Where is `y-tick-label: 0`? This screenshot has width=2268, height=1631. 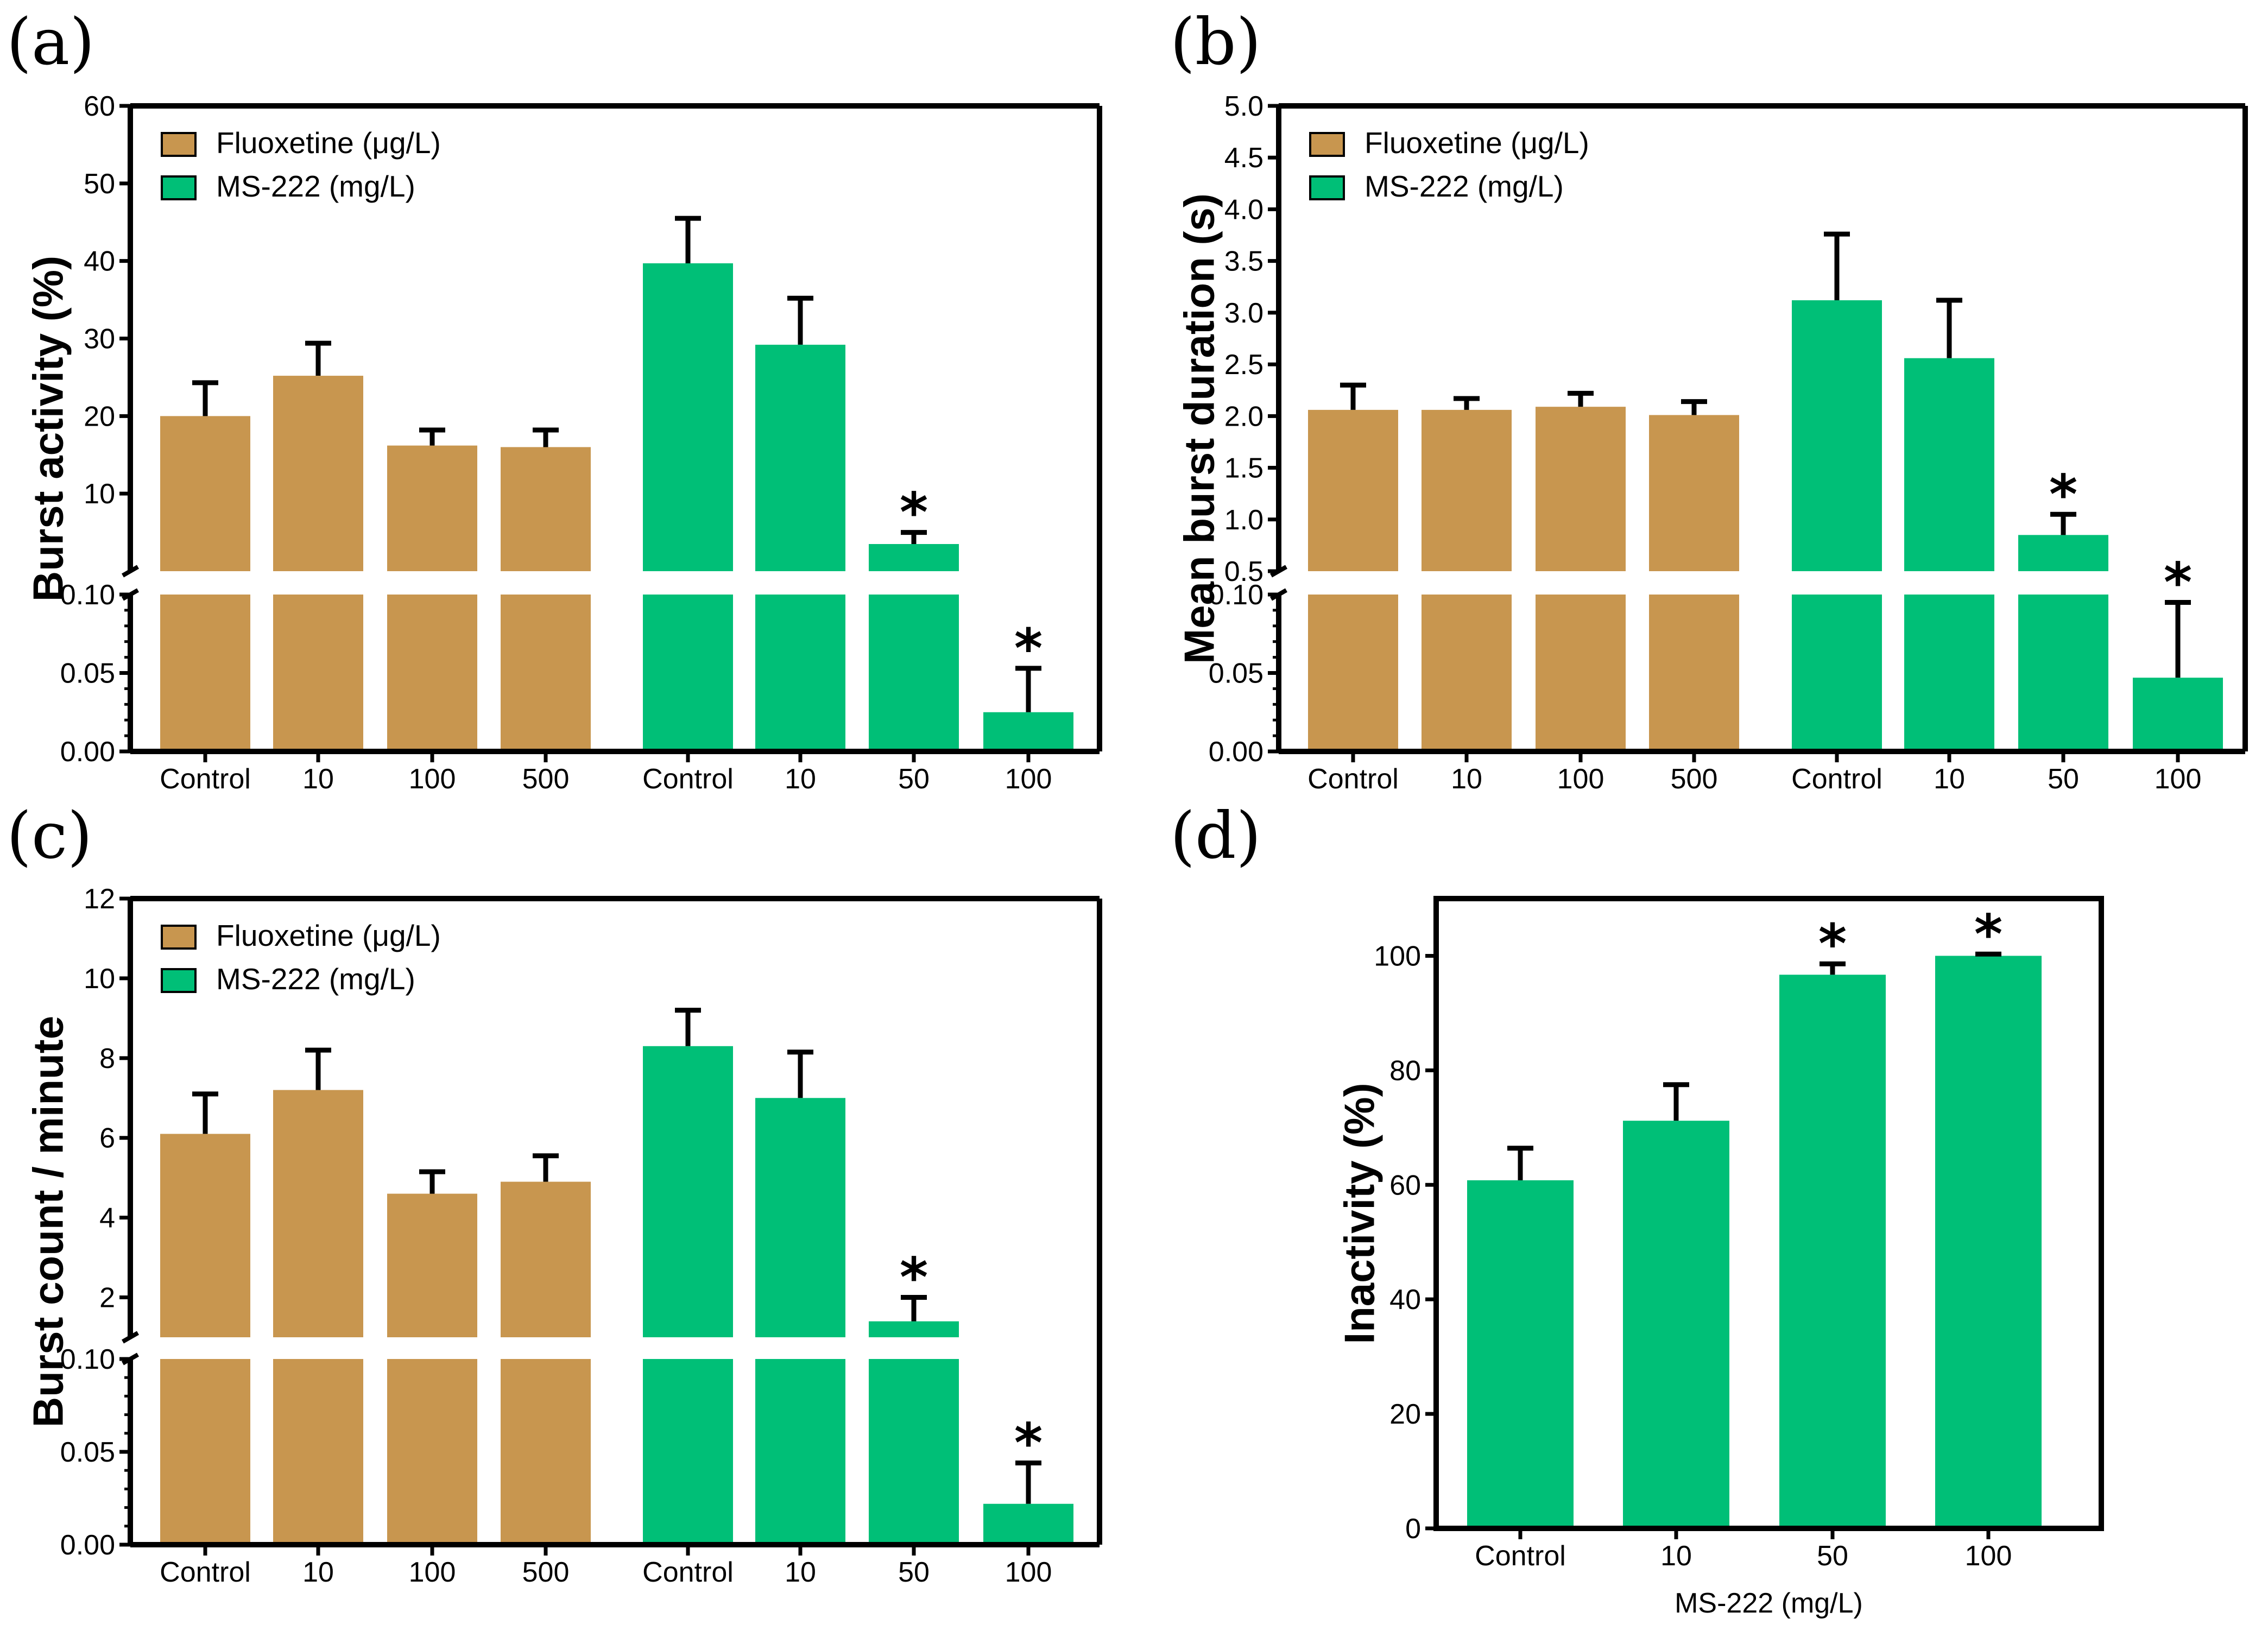
y-tick-label: 0 is located at coordinates (1413, 1529).